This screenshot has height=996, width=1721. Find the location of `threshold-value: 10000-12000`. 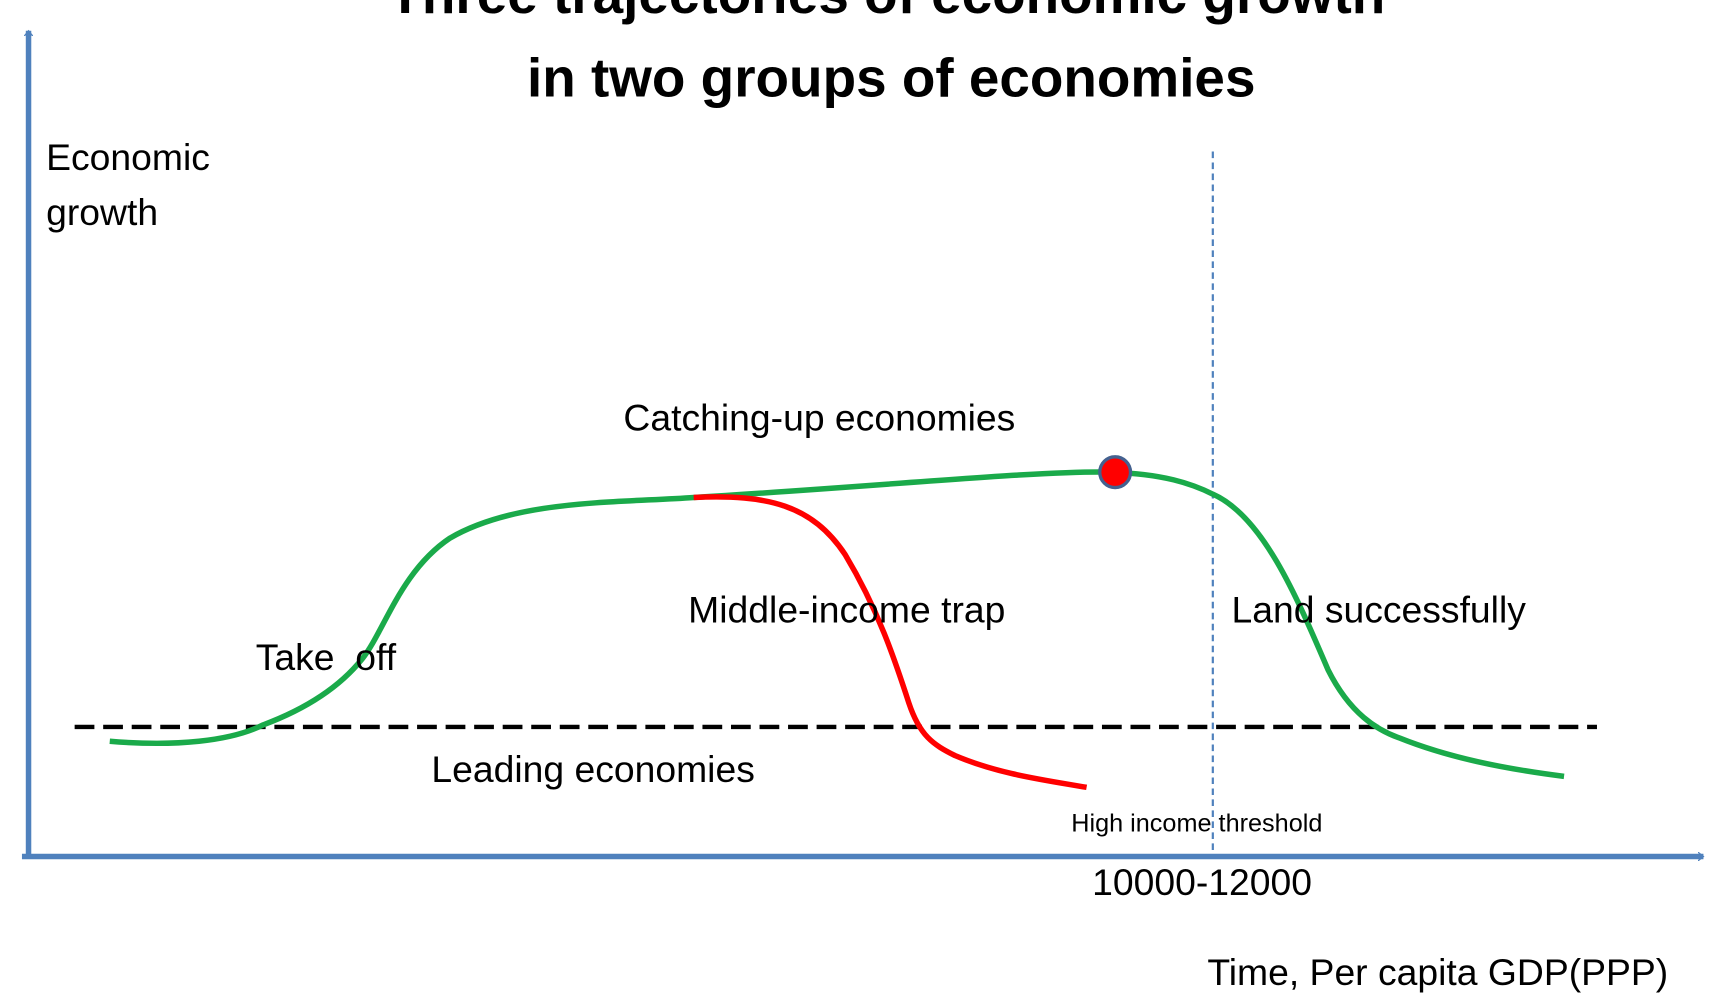

threshold-value: 10000-12000 is located at coordinates (1202, 882).